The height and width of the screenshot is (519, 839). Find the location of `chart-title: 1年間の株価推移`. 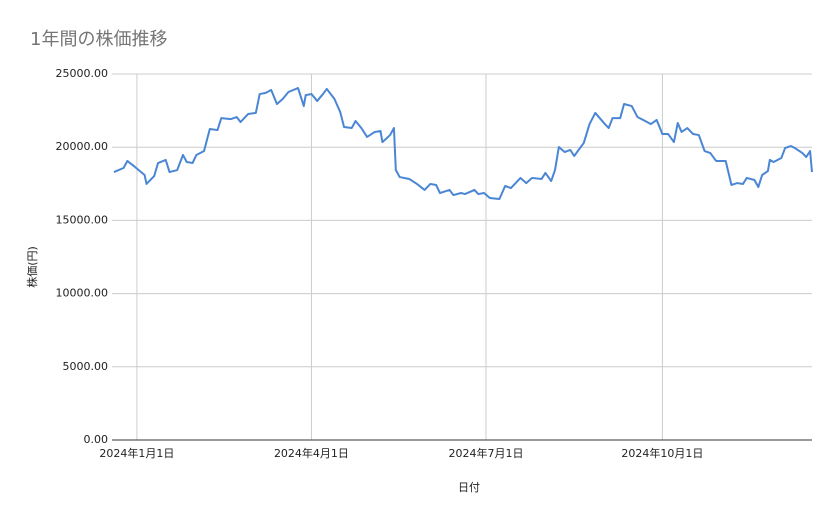

chart-title: 1年間の株価推移 is located at coordinates (98, 39).